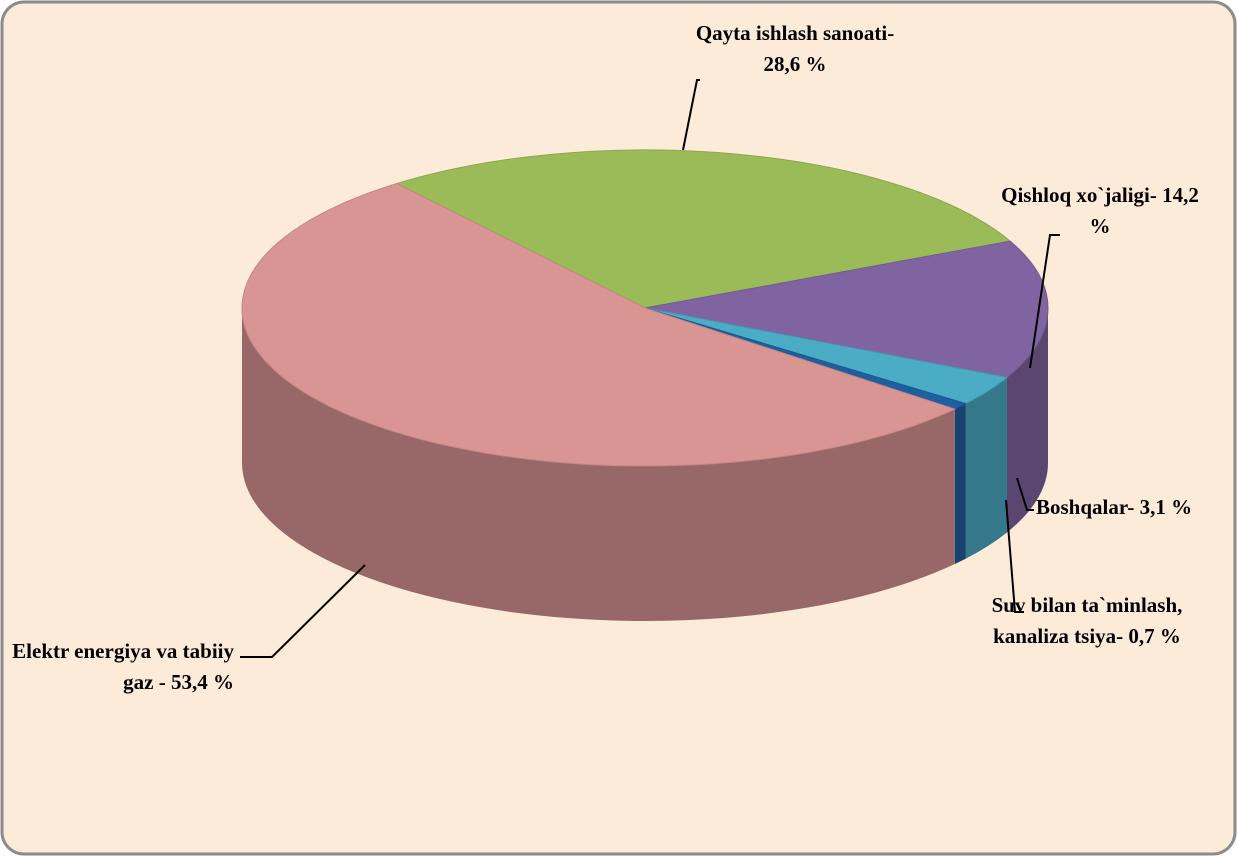  I want to click on slice-label: Qishloq xo`jaligi- 14,2 %, so click(1100, 211).